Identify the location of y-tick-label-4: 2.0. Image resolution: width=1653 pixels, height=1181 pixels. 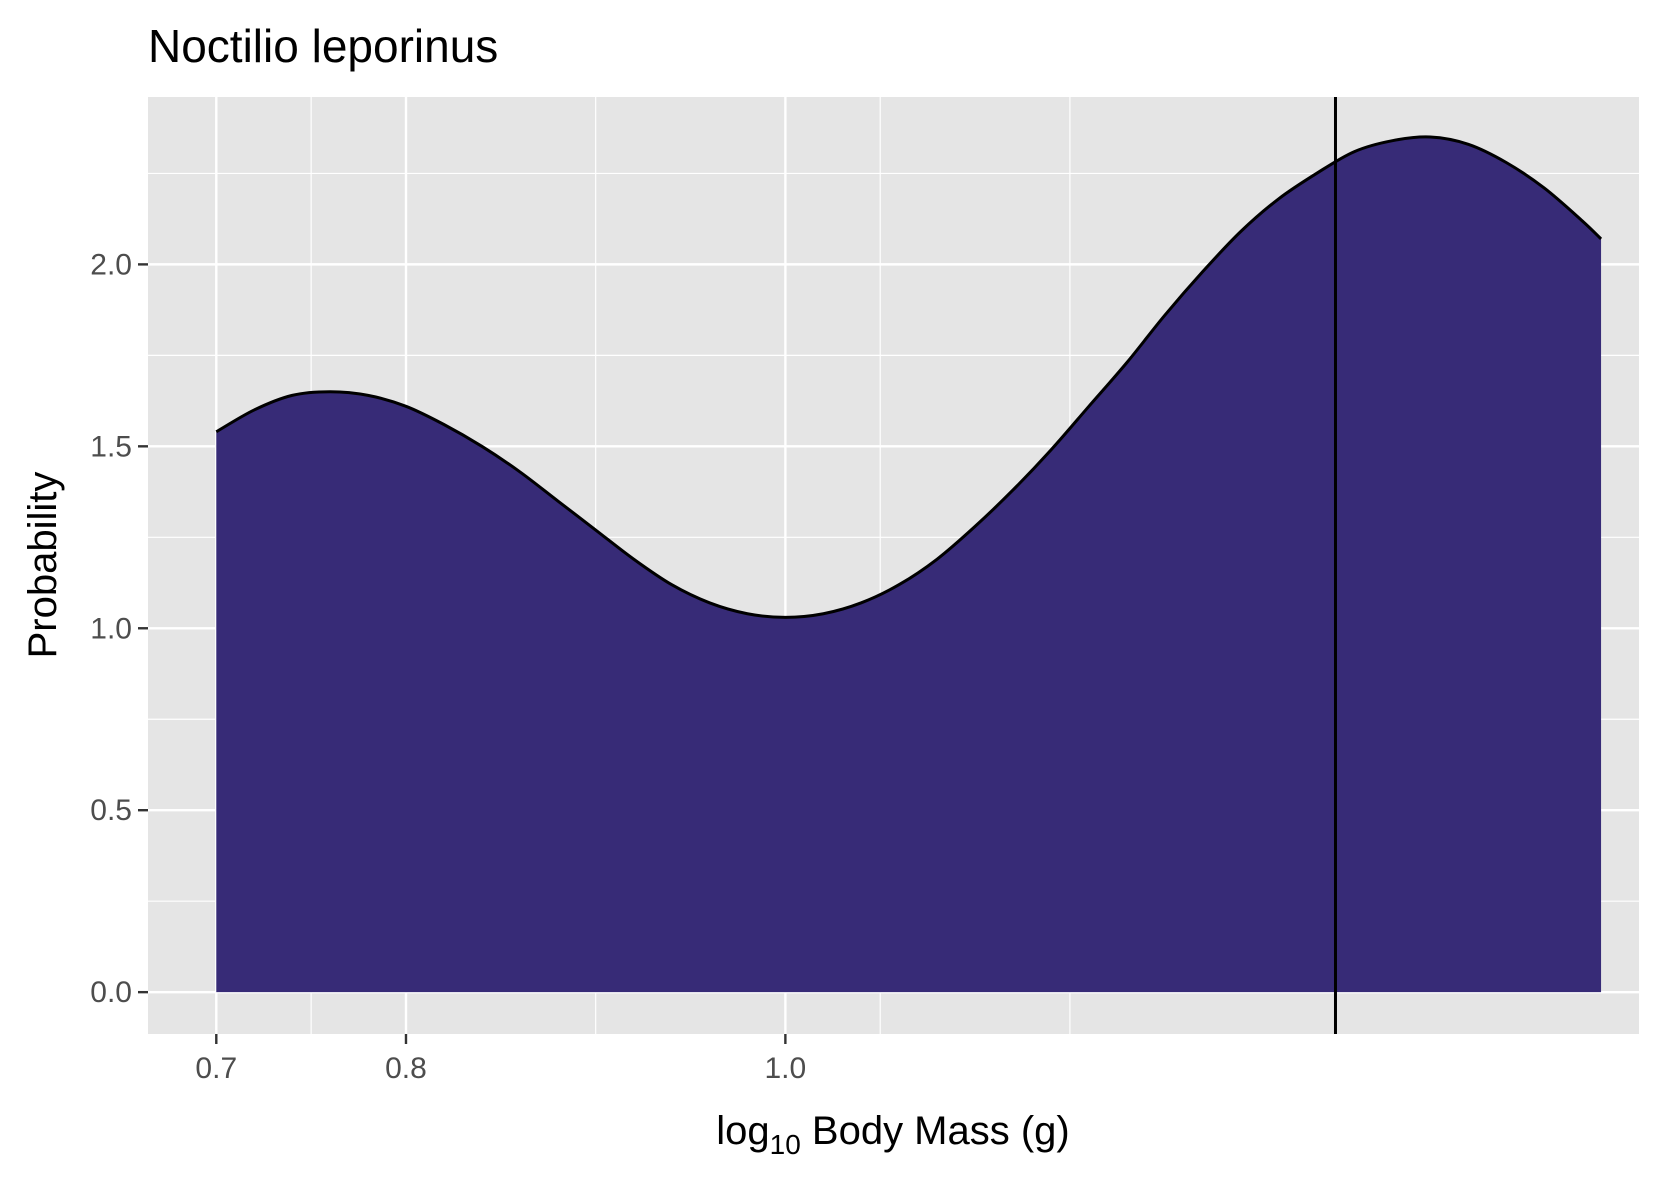
(111, 264).